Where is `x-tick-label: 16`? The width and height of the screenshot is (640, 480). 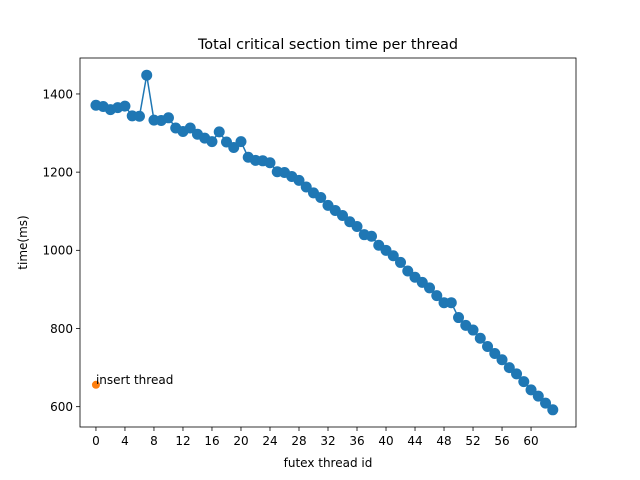 x-tick-label: 16 is located at coordinates (211, 441).